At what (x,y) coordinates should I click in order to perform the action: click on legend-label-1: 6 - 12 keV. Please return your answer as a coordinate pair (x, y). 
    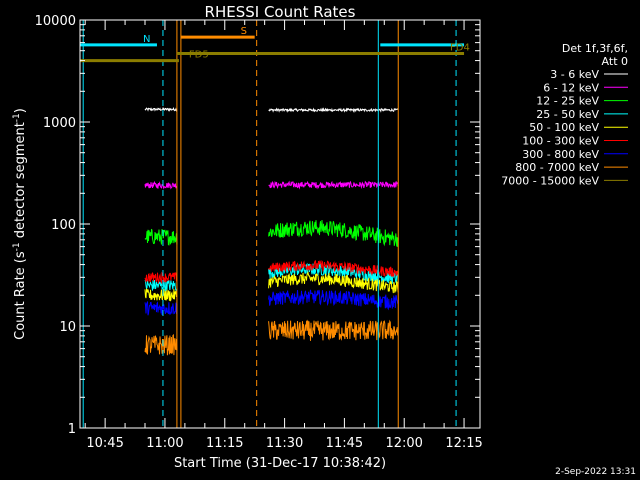
    Looking at the image, I should click on (571, 87).